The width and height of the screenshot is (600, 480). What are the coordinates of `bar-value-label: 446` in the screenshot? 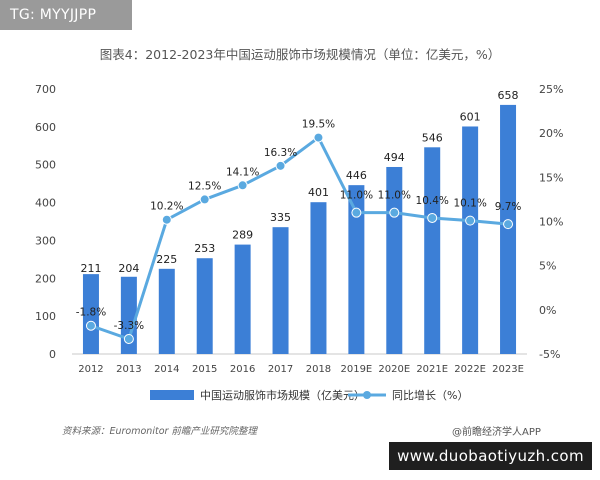 It's located at (356, 175).